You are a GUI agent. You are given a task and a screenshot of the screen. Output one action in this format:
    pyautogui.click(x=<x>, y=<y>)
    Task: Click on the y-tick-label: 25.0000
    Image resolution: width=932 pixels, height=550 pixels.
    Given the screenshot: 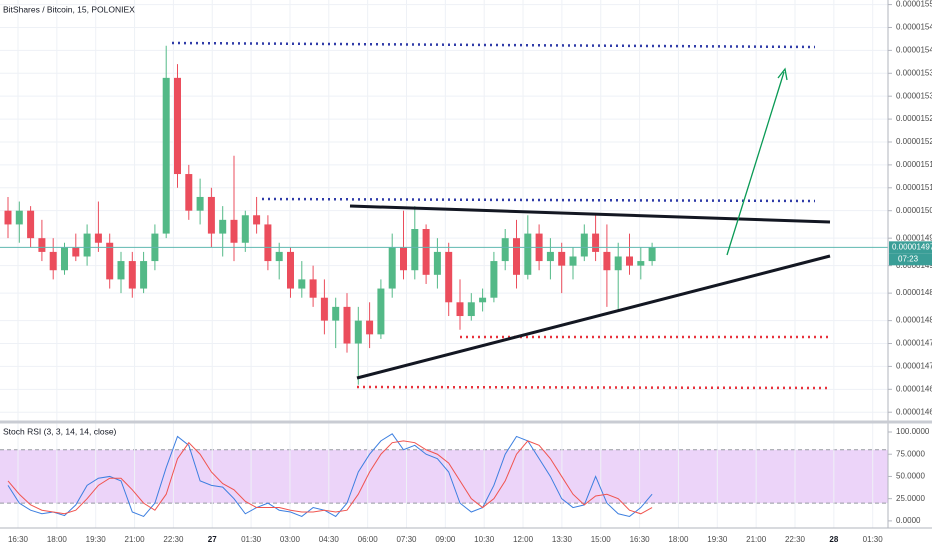 What is the action you would take?
    pyautogui.click(x=910, y=498)
    